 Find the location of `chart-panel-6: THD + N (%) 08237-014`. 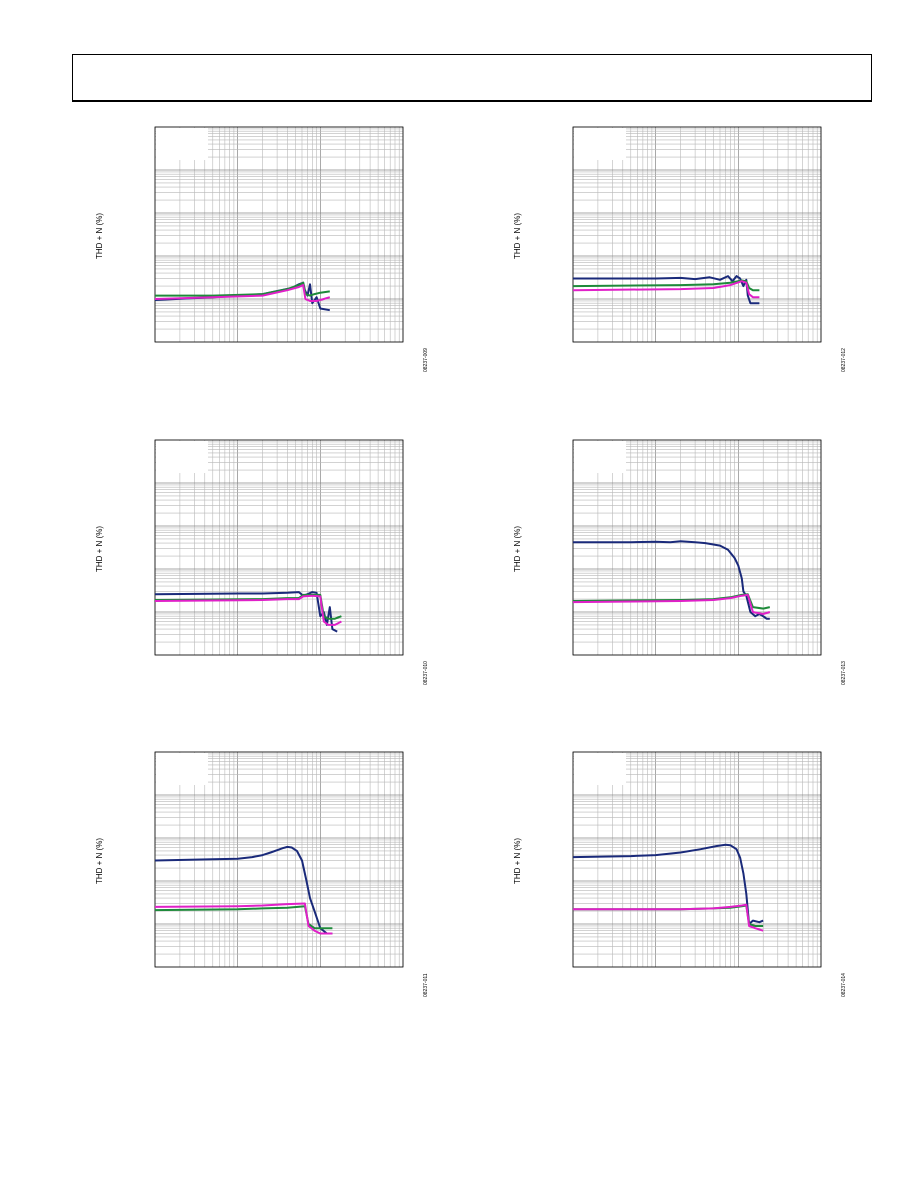

chart-panel-6: THD + N (%) 08237-014 is located at coordinates (715, 885).